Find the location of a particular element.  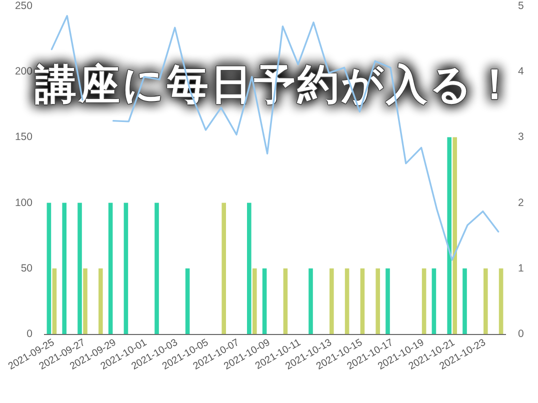

y-tick-label: 150 is located at coordinates (23, 137).